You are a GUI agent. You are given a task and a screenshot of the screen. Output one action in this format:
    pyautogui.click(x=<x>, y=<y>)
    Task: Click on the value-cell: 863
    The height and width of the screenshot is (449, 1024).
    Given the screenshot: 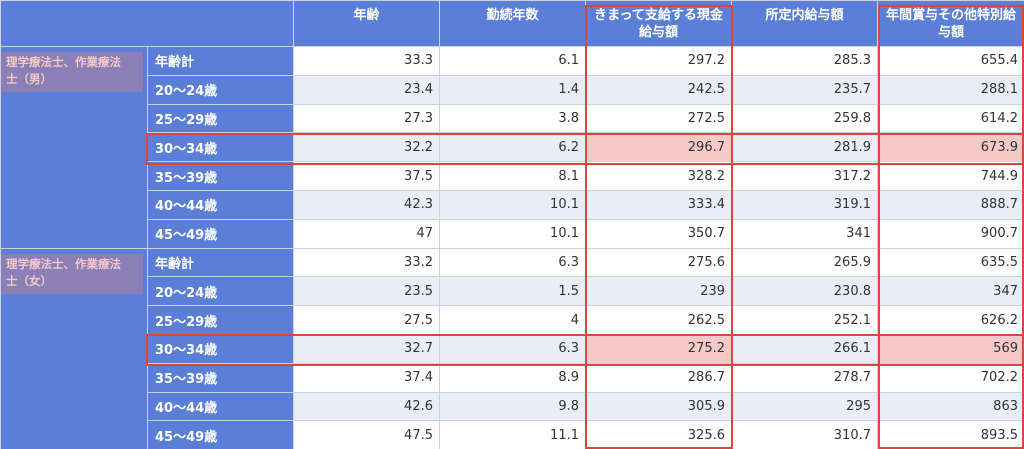 What is the action you would take?
    pyautogui.click(x=950, y=406)
    